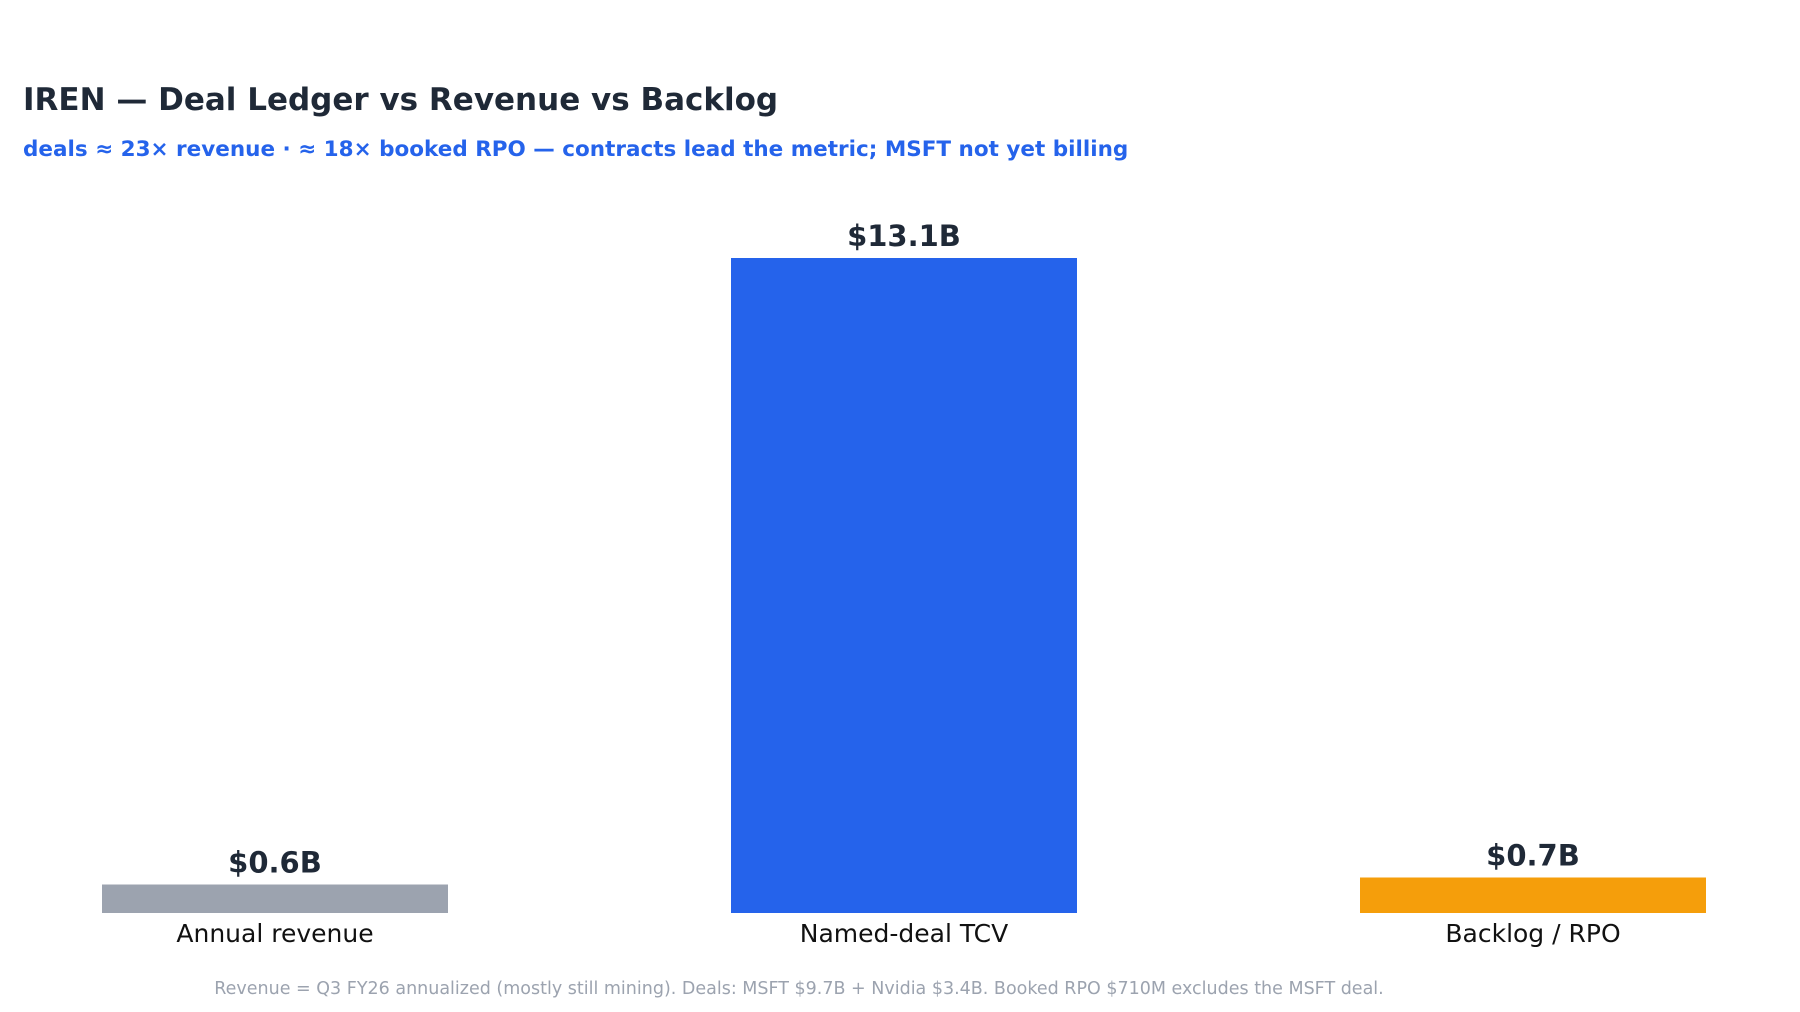  I want to click on bar-value-label: $0.6B, so click(275, 863).